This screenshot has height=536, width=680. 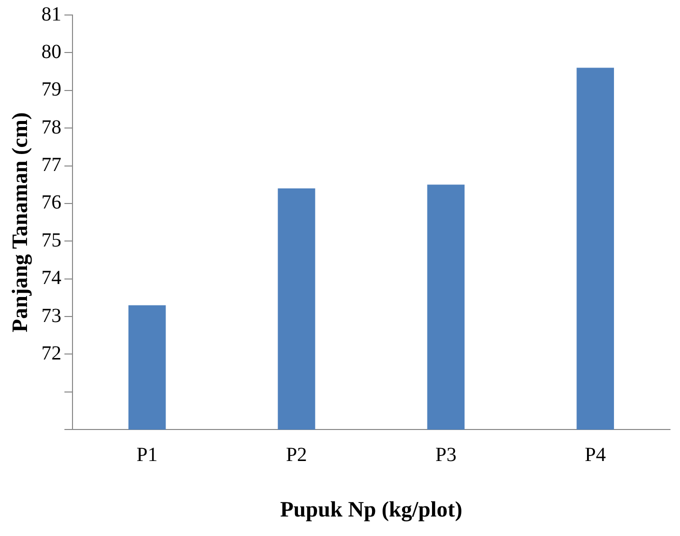 I want to click on y-tick-label: 75, so click(x=51, y=240).